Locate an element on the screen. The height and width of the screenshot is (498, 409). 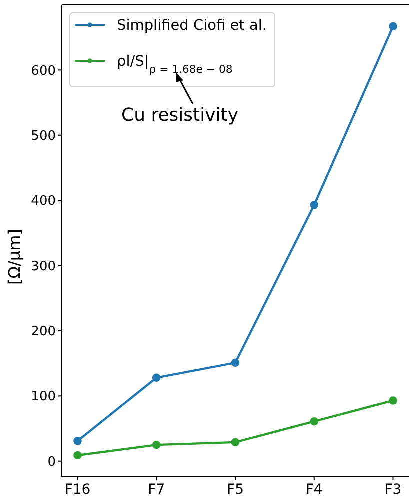
y-tick-label: 500 is located at coordinates (43, 136).